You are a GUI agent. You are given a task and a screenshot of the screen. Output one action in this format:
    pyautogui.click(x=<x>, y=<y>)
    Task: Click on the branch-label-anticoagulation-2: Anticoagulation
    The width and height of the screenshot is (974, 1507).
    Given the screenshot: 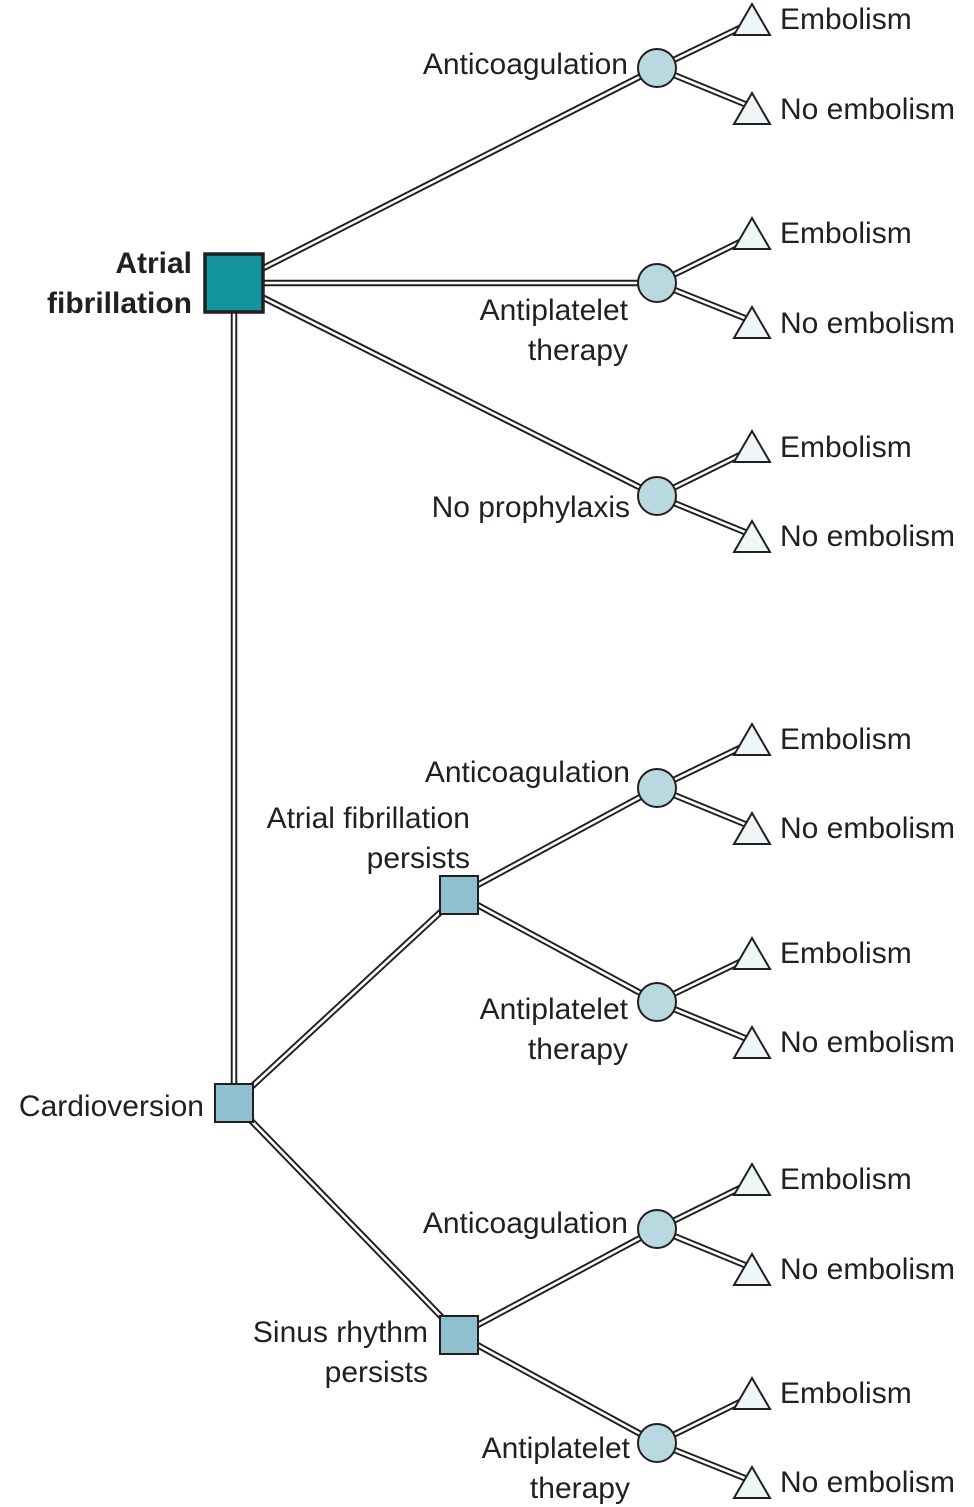 What is the action you would take?
    pyautogui.click(x=527, y=772)
    